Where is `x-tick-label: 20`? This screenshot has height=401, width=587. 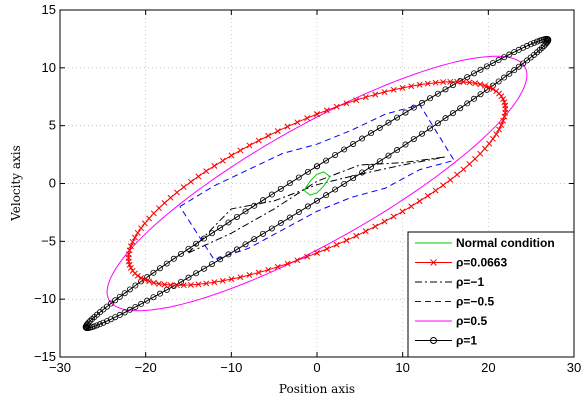
x-tick-label: 20 is located at coordinates (488, 367).